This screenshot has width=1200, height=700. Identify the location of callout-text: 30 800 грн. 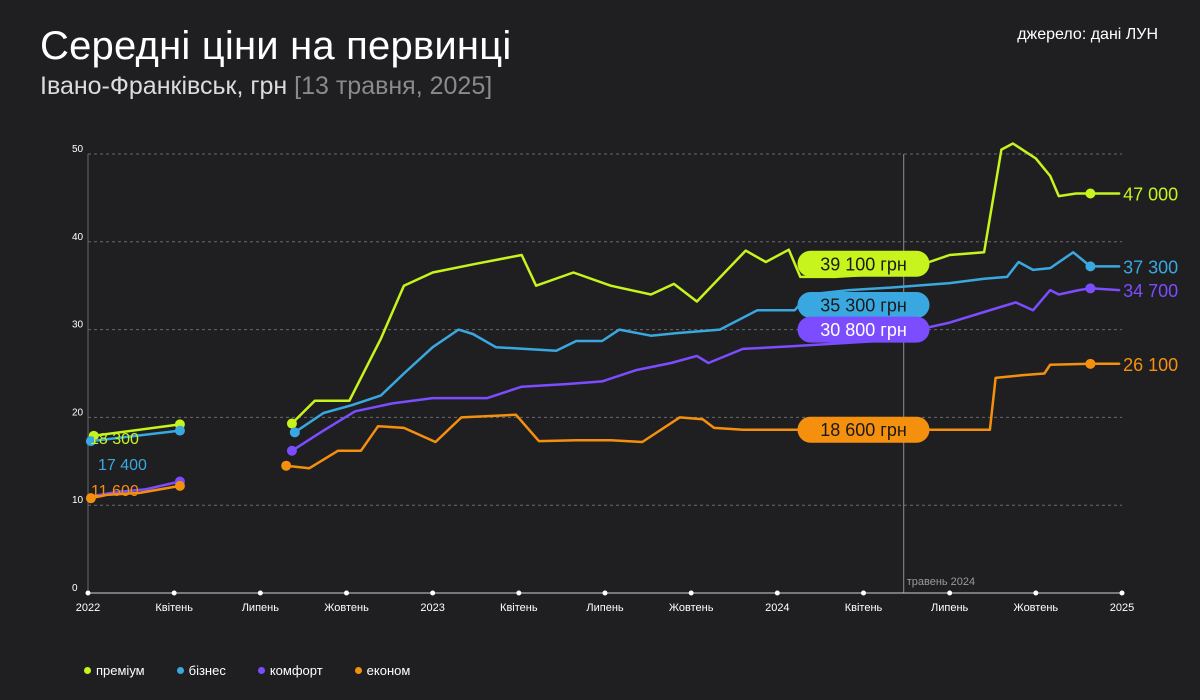
(863, 330).